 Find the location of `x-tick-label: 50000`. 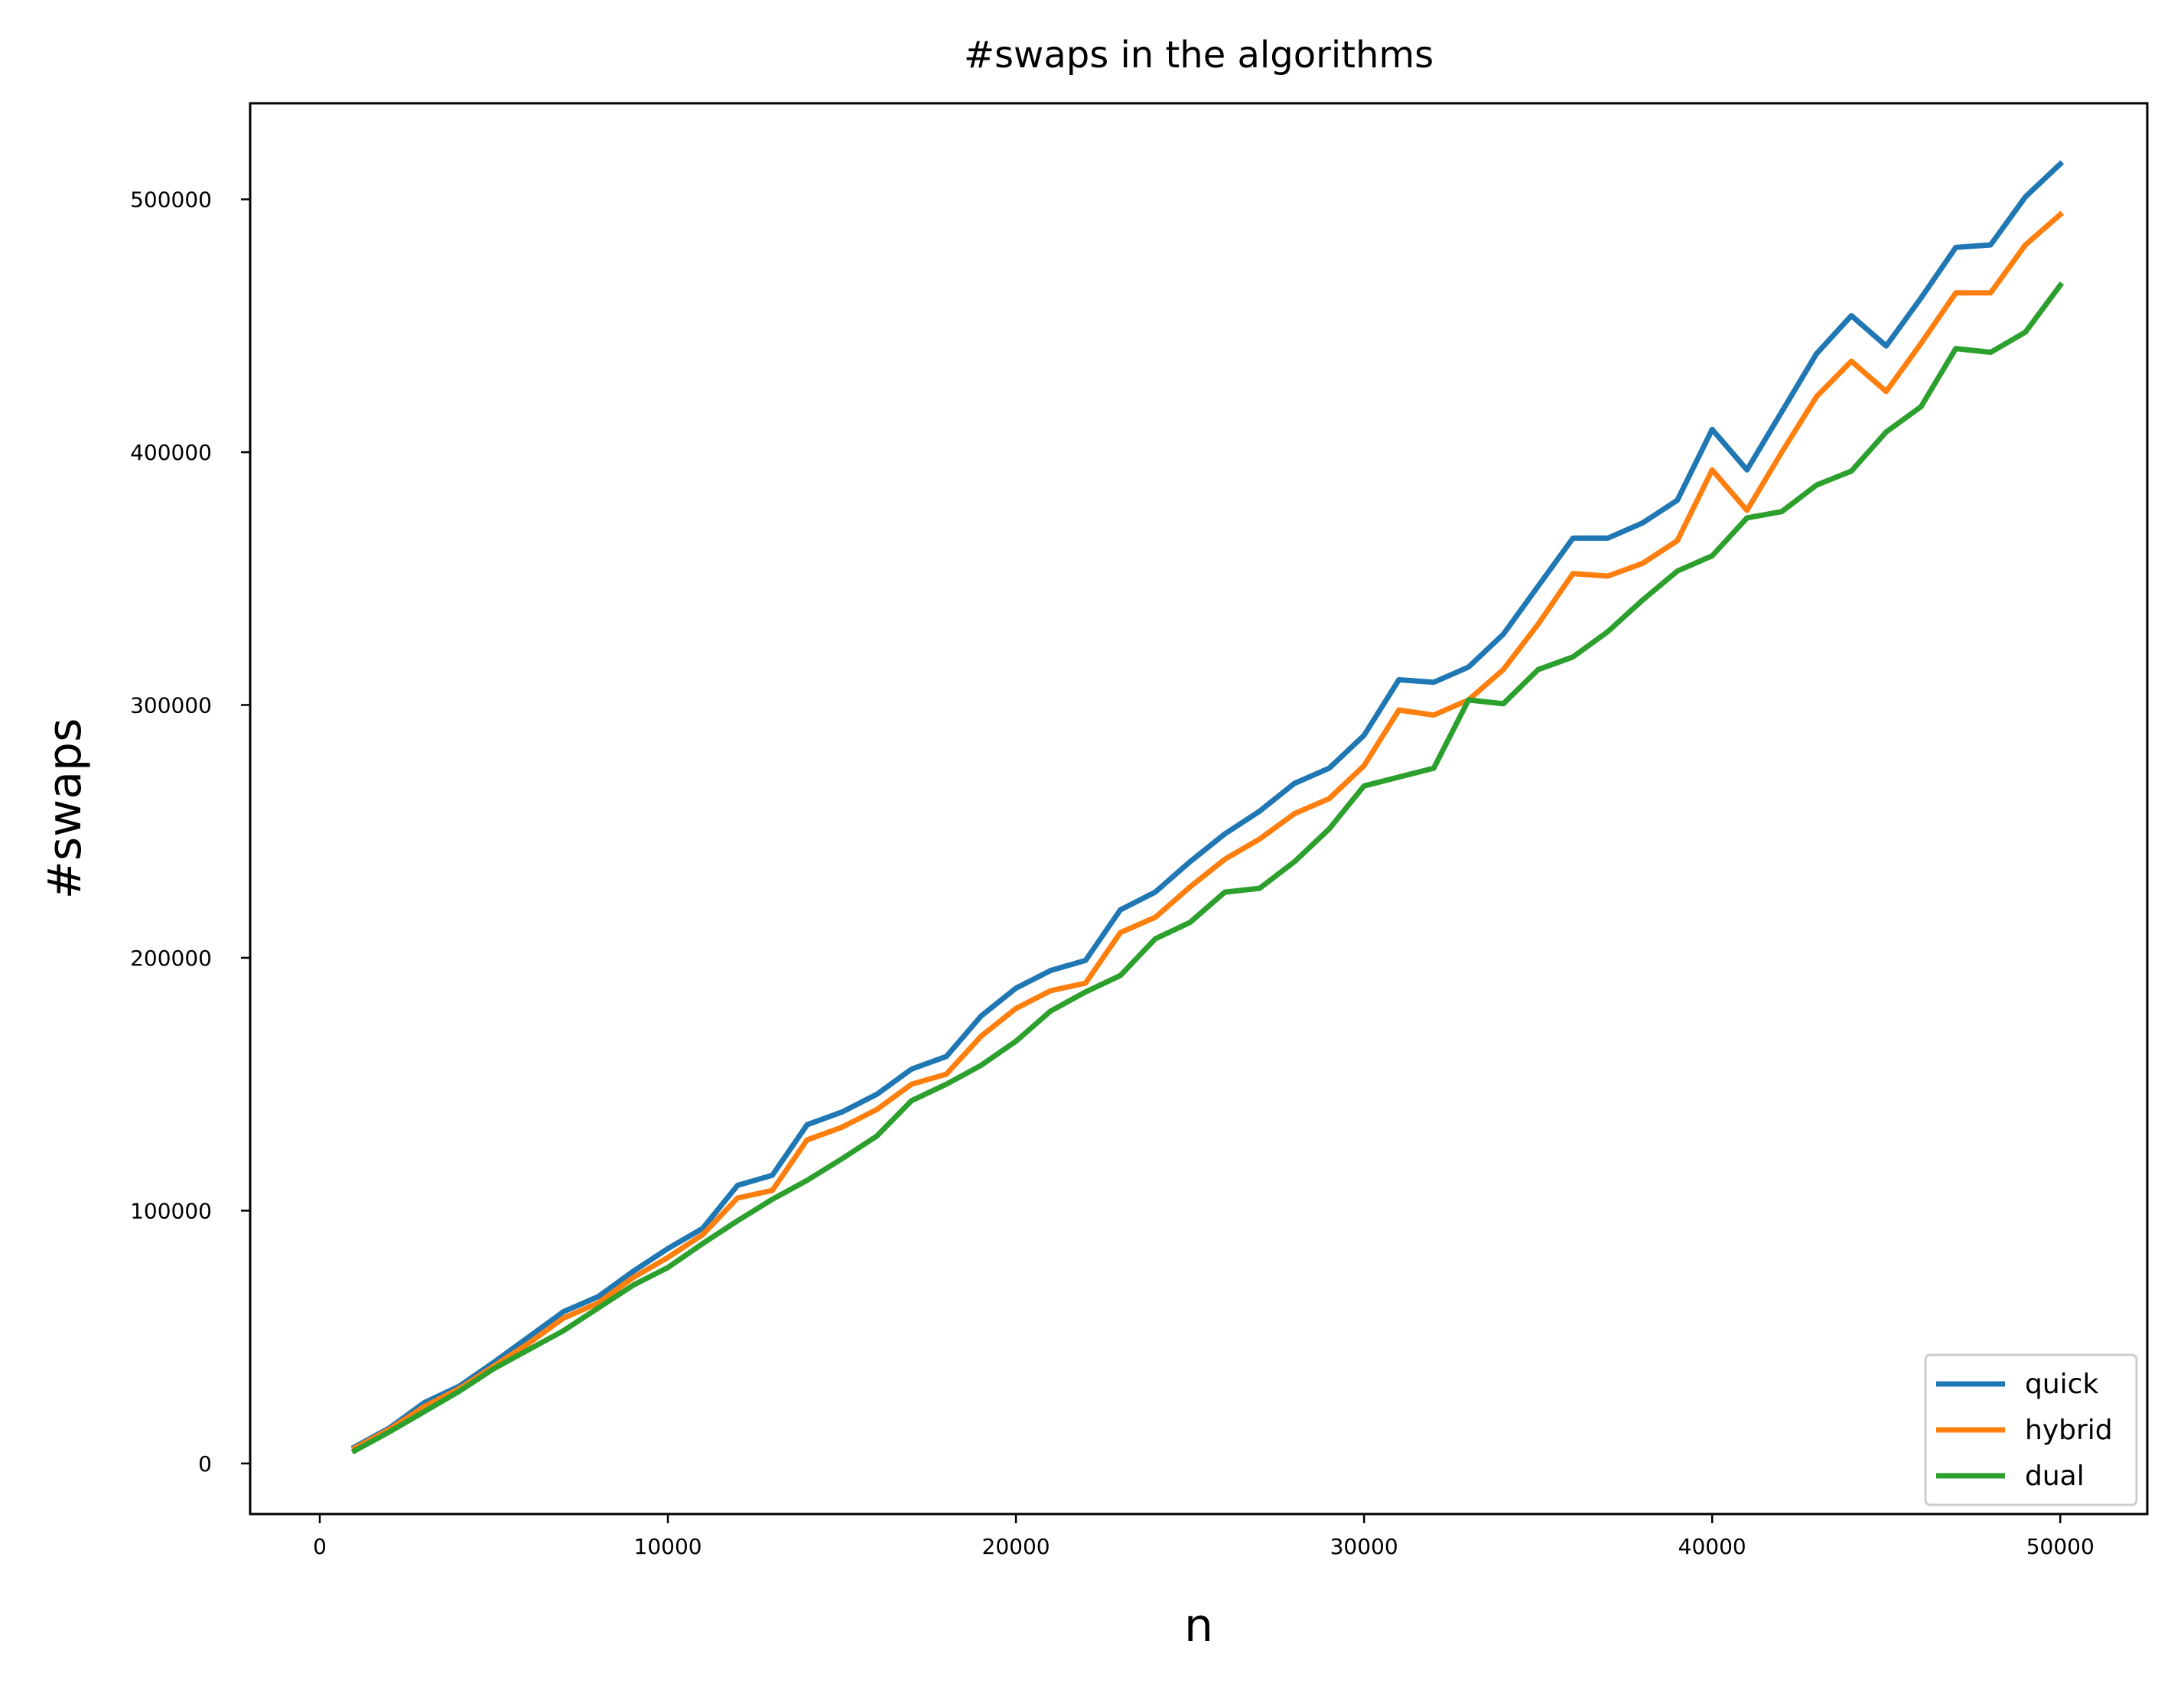

x-tick-label: 50000 is located at coordinates (2060, 1546).